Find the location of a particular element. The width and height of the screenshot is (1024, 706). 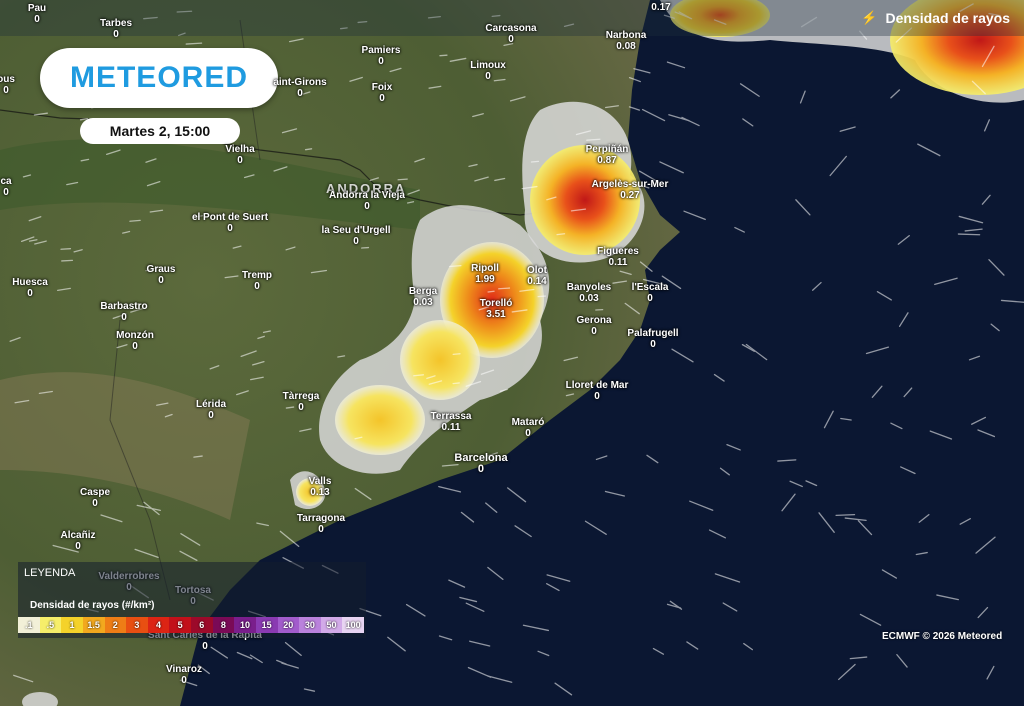

brand-logo: METEORED is located at coordinates (159, 78).